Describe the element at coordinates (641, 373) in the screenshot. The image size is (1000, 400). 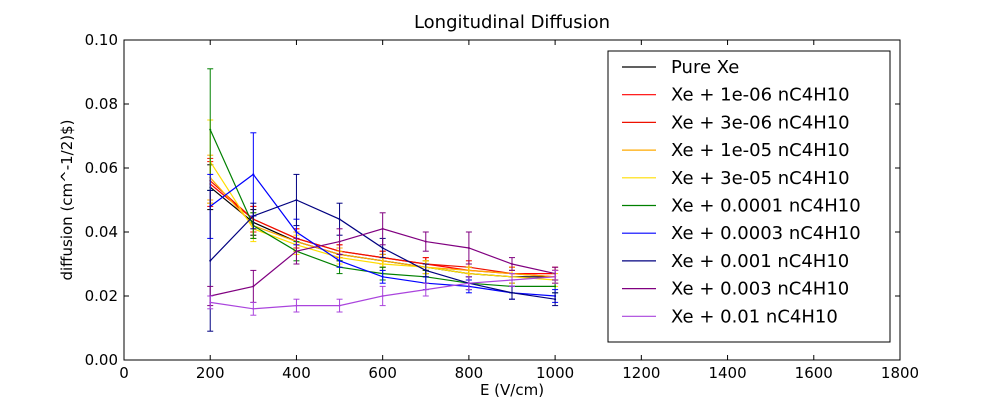
I see `x-tick-label: 1200` at that location.